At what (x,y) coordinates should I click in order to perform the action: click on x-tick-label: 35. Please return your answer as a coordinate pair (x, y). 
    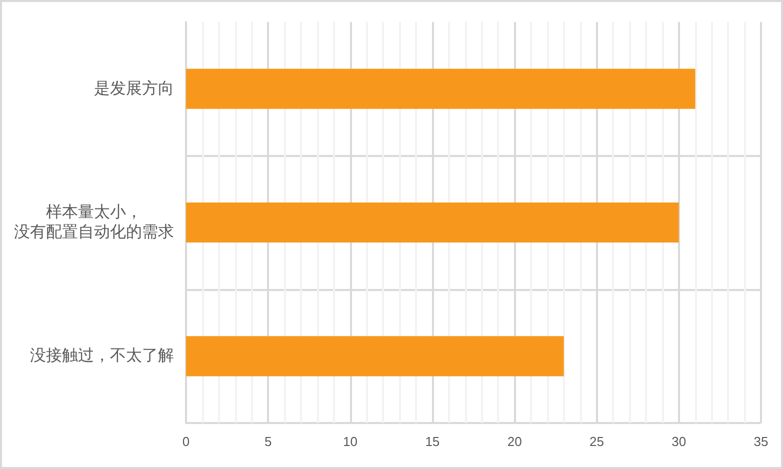
    Looking at the image, I should click on (761, 441).